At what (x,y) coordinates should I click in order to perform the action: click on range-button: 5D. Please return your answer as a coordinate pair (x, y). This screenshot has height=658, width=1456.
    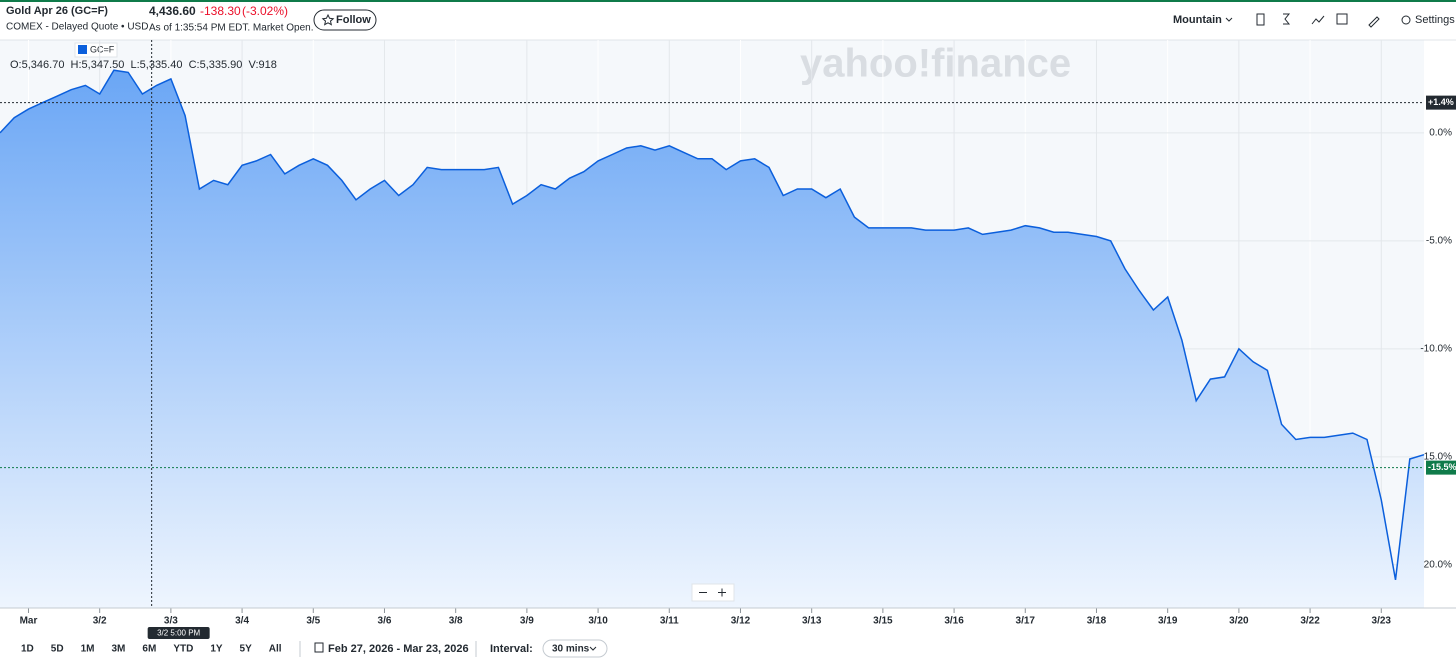
    Looking at the image, I should click on (57, 649).